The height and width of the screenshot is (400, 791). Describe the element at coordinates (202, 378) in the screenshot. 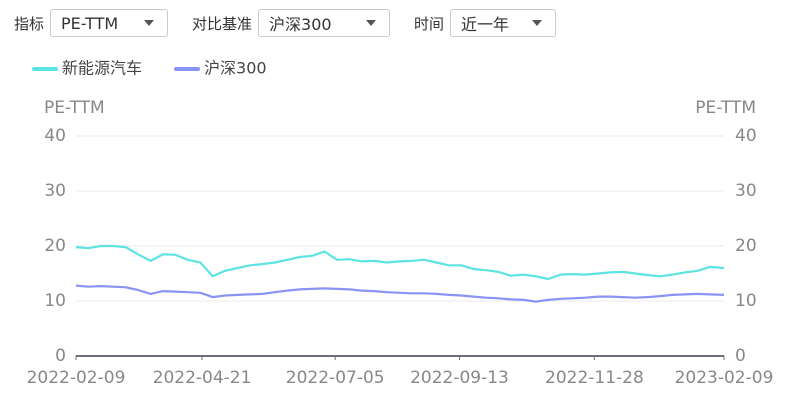

I see `x-tick-label: 2022-04-21` at that location.